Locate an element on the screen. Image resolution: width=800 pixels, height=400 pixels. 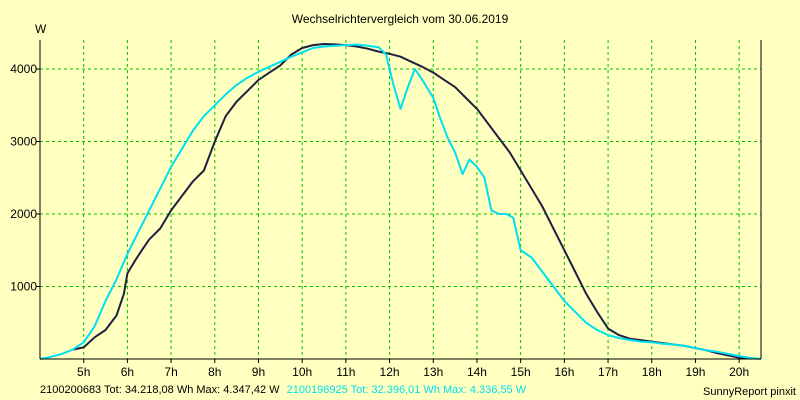
x-tick-label-7h: 7h is located at coordinates (170, 372).